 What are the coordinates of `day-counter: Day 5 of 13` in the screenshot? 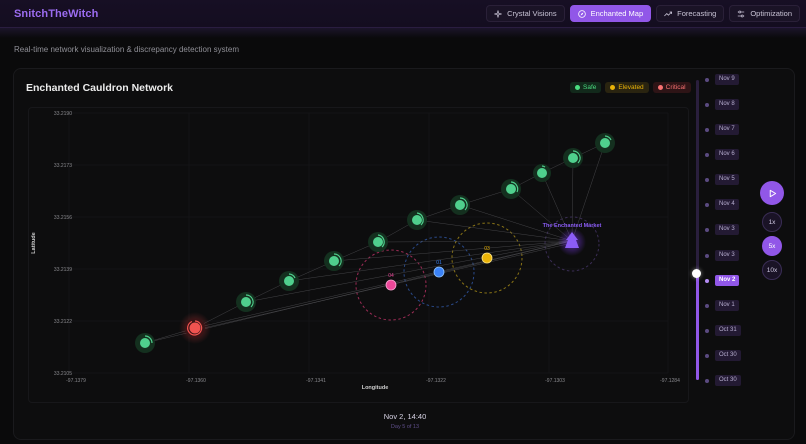 It's located at (405, 427).